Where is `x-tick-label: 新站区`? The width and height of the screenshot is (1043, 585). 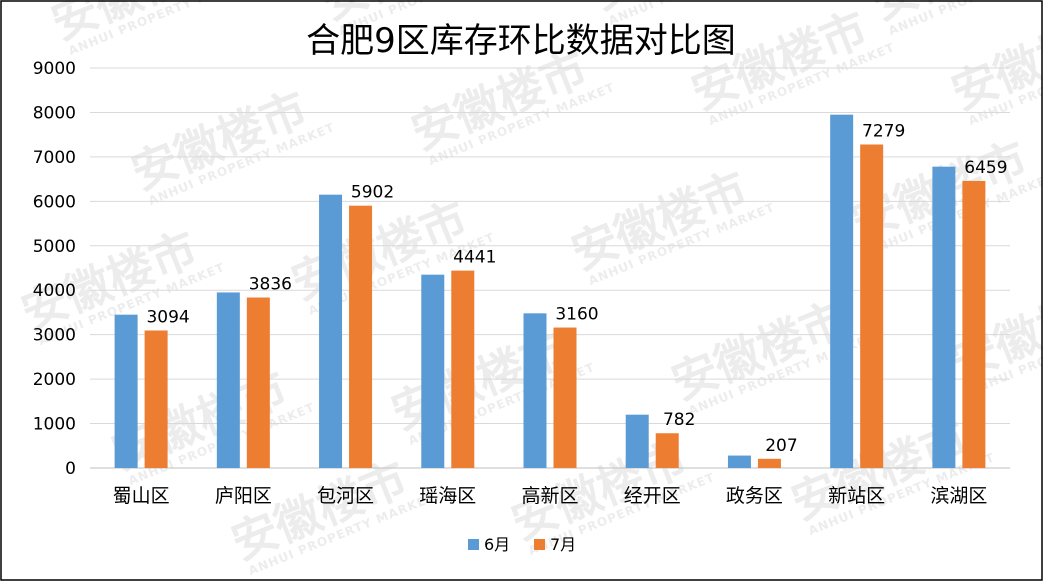 x-tick-label: 新站区 is located at coordinates (856, 496).